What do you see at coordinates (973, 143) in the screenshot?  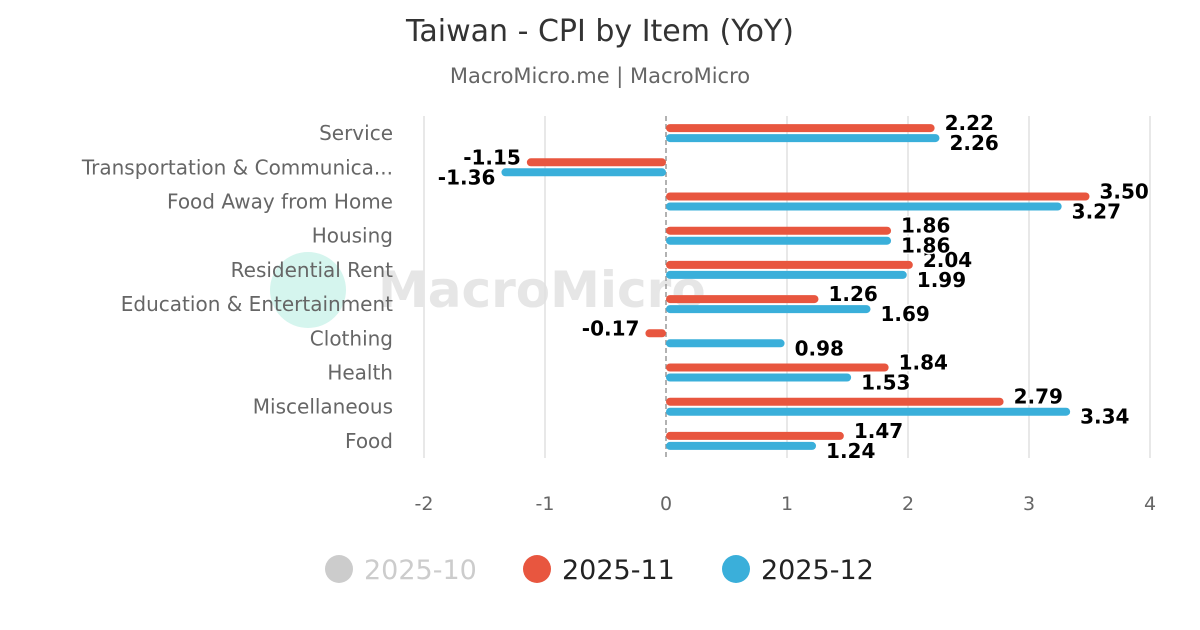 I see `data-label: 2.26` at bounding box center [973, 143].